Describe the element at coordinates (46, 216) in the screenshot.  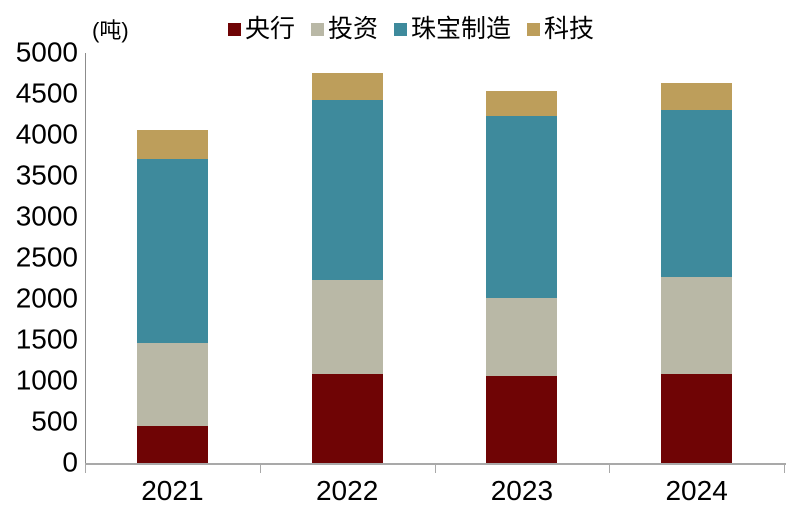
I see `y-axis-tick-label: 3000` at that location.